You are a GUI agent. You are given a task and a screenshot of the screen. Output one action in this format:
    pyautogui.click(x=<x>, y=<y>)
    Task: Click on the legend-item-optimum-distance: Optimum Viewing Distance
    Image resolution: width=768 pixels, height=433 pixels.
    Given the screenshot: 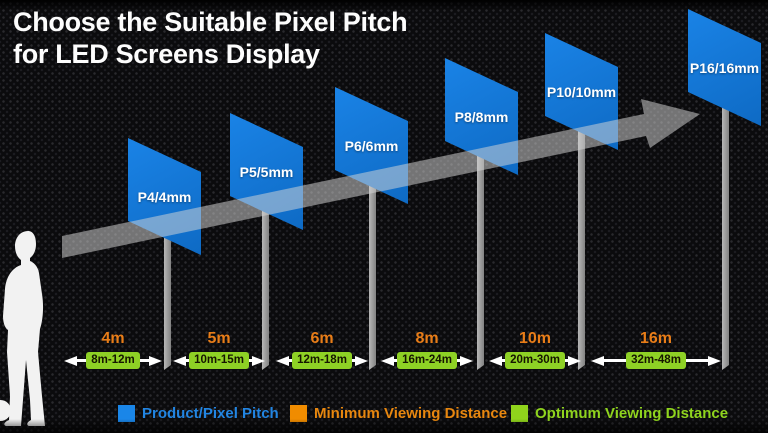 What is the action you would take?
    pyautogui.click(x=619, y=413)
    